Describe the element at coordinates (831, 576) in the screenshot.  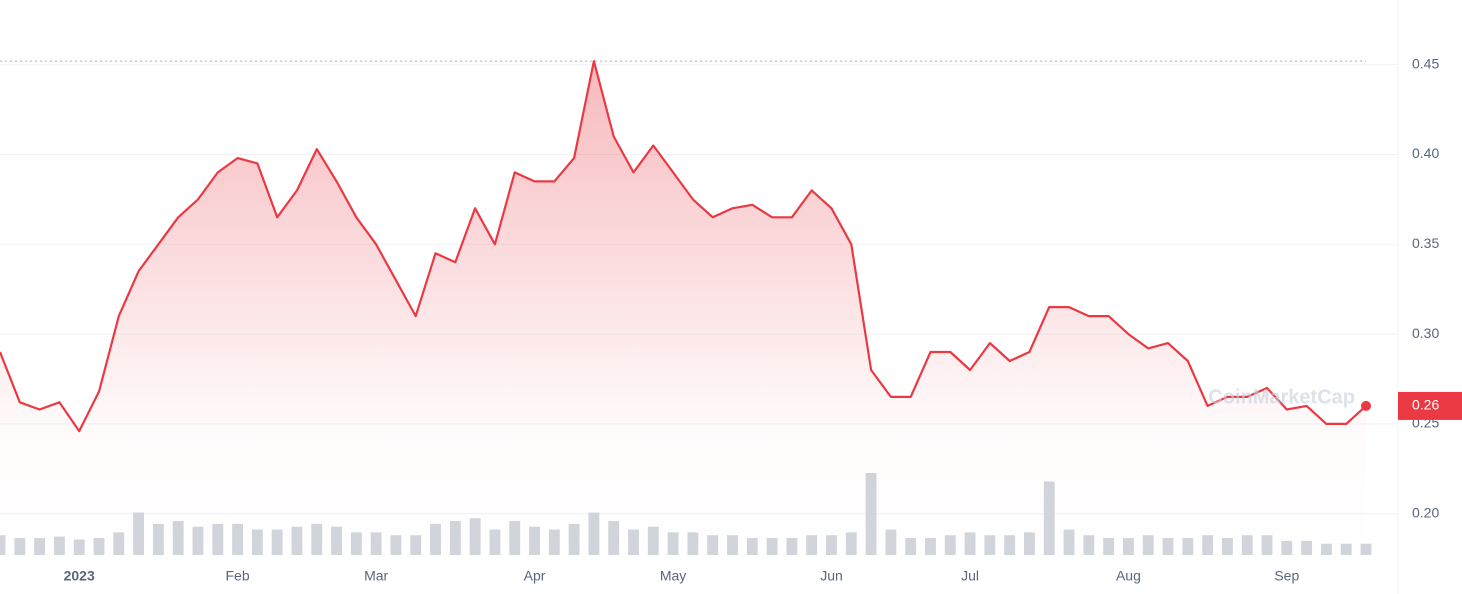
I see `x-tick-label: Jun` at that location.